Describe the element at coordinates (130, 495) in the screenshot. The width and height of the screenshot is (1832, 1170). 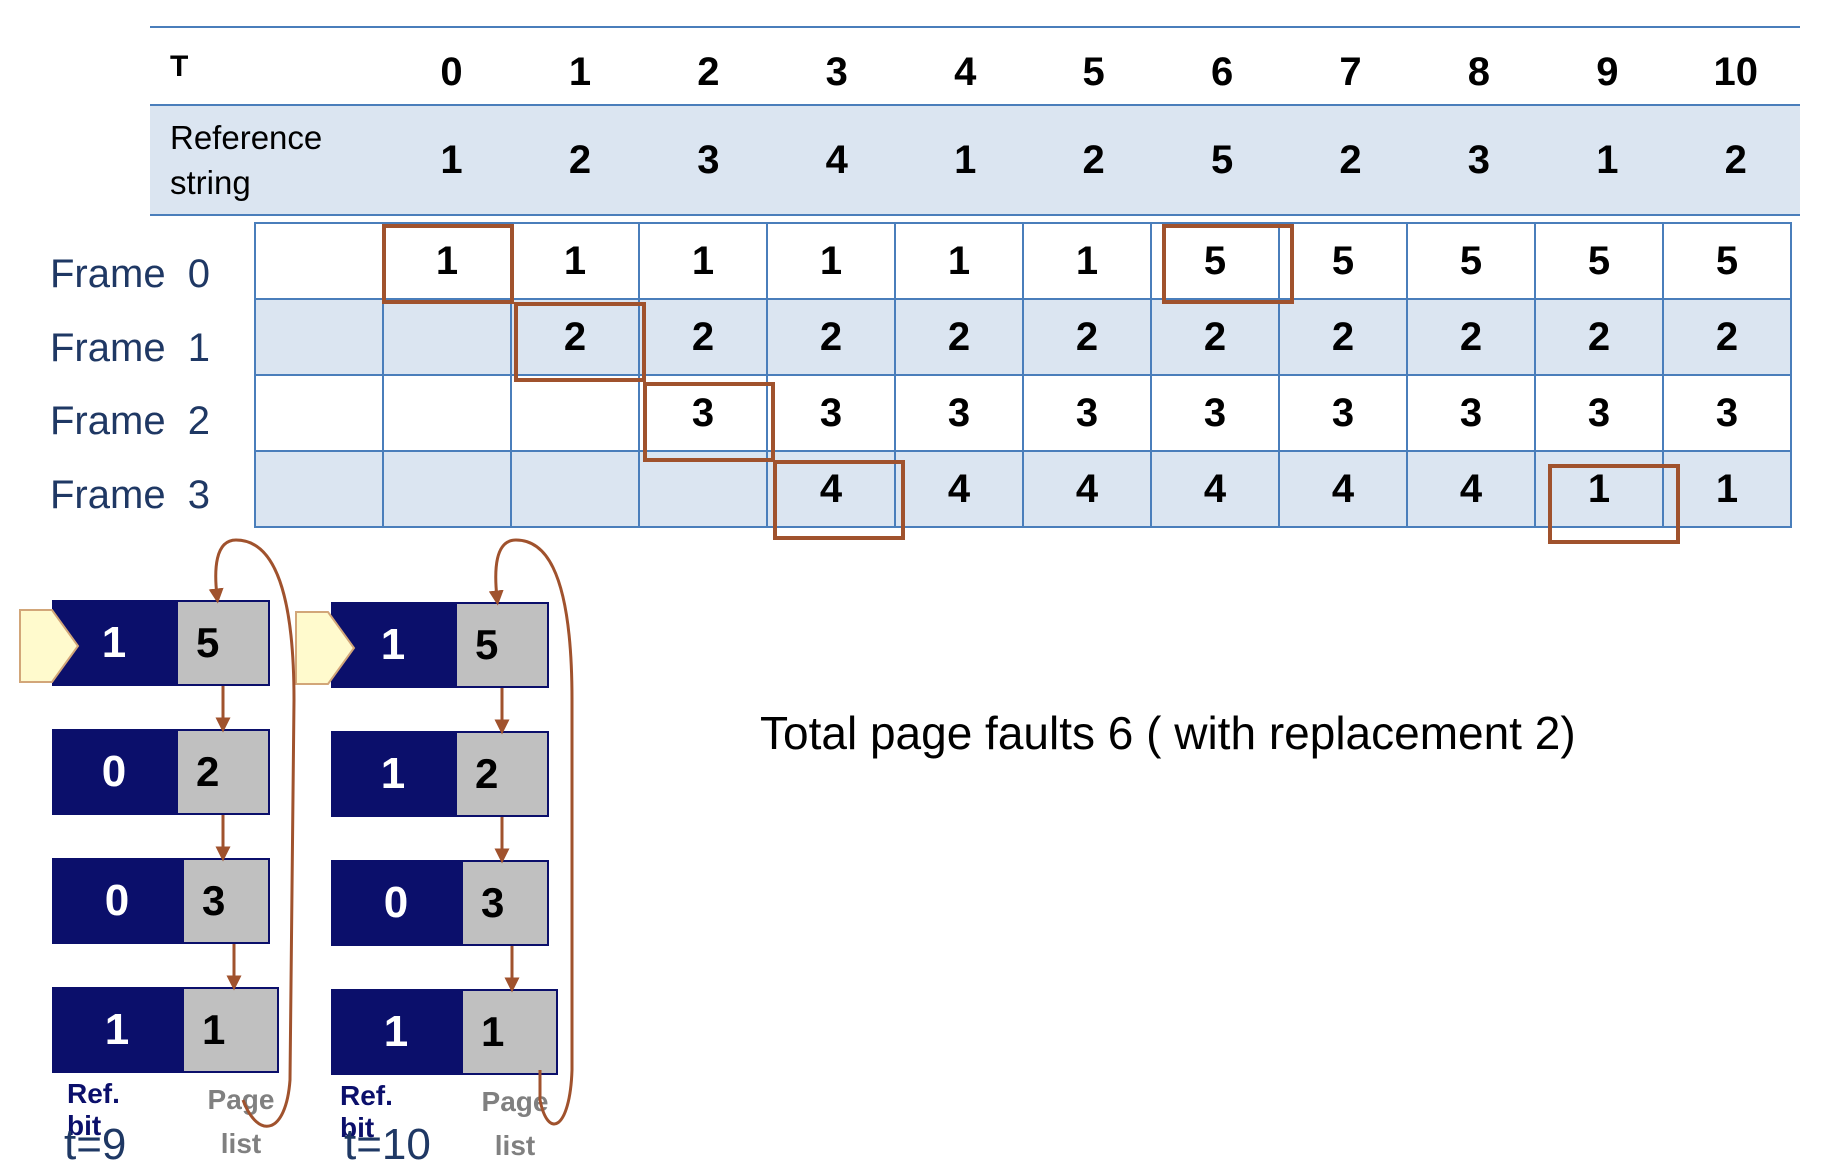
I see `frame-3-label: Frame 3` at that location.